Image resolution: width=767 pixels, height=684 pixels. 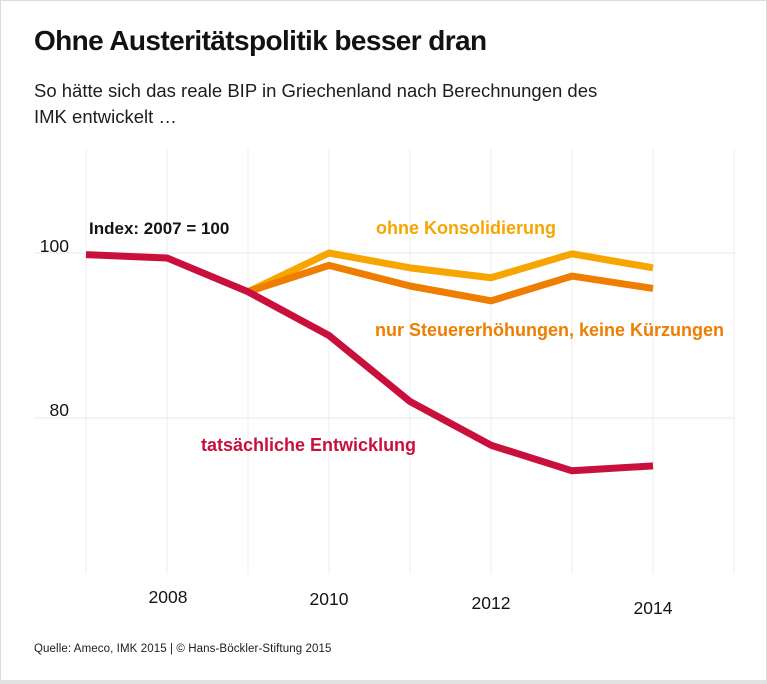 I want to click on index-annotation: Index: 2007 = 100, so click(x=159, y=228).